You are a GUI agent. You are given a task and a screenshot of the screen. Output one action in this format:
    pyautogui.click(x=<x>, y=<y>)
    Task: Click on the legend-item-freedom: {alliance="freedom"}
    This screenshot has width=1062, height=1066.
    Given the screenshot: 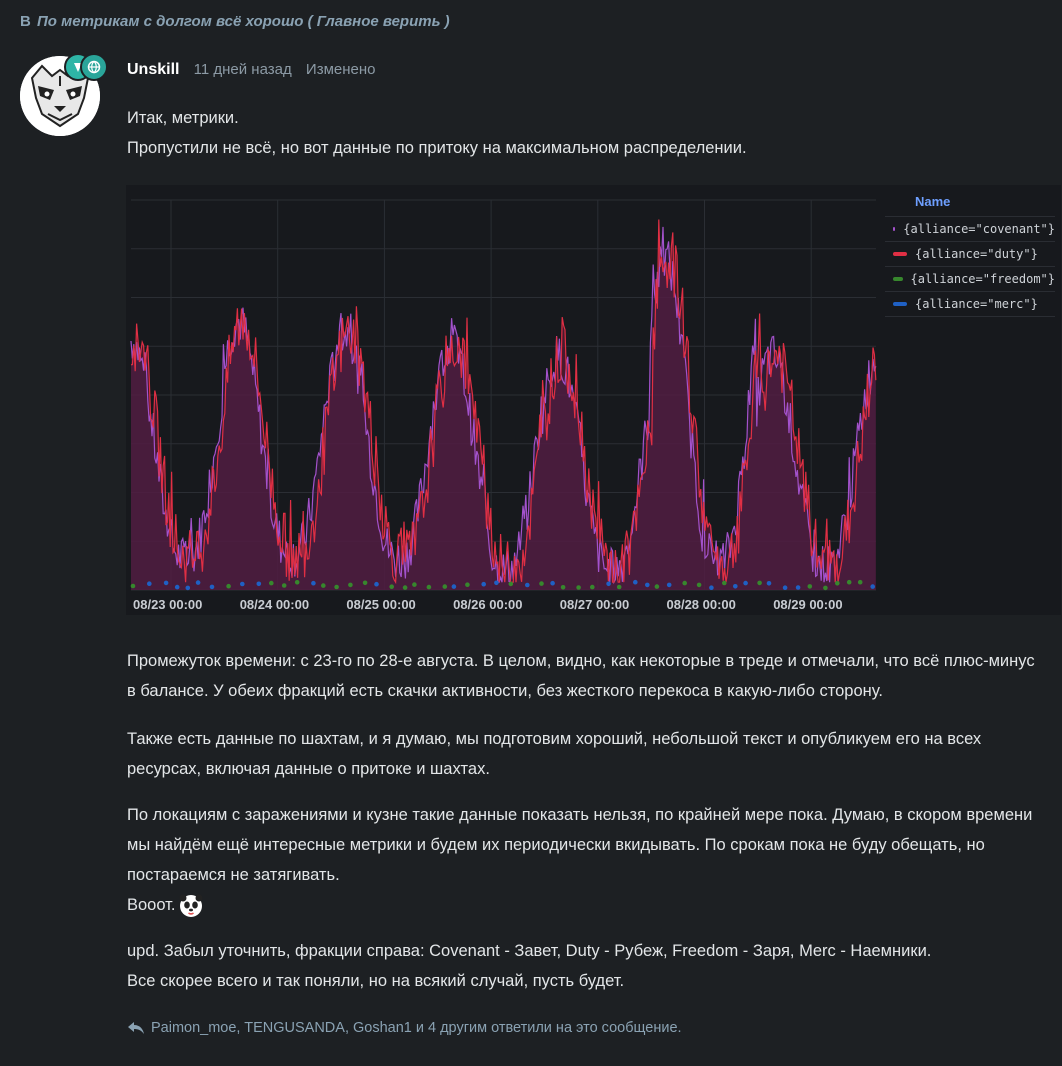 What is the action you would take?
    pyautogui.click(x=970, y=278)
    